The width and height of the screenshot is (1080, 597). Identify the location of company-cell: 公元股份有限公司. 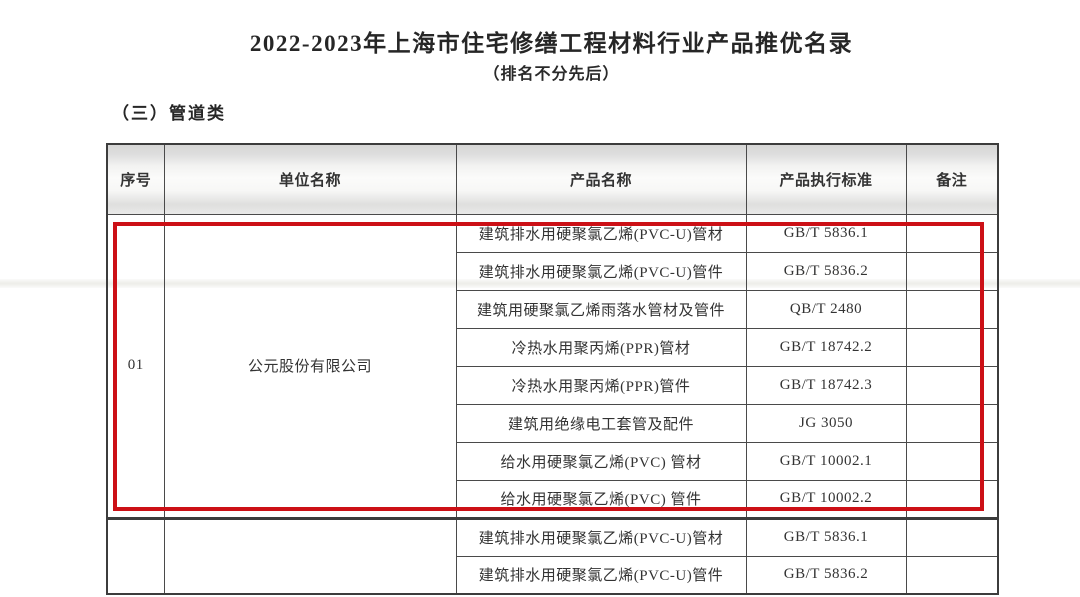
(310, 366).